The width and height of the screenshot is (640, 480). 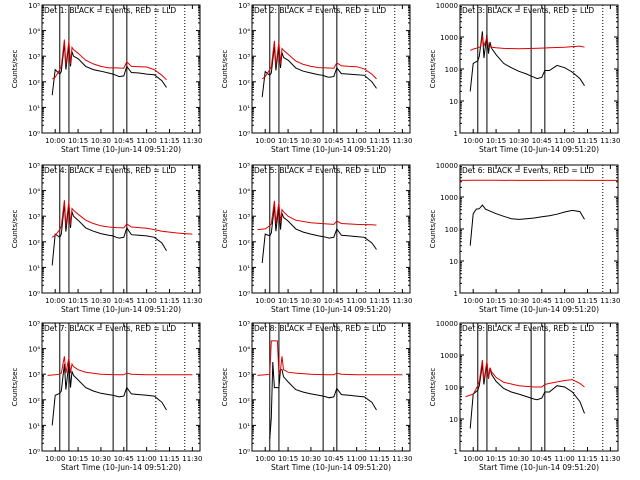 What do you see at coordinates (320, 328) in the screenshot?
I see `panel-title: Det 8: BLACK = Events, RED = LLD` at bounding box center [320, 328].